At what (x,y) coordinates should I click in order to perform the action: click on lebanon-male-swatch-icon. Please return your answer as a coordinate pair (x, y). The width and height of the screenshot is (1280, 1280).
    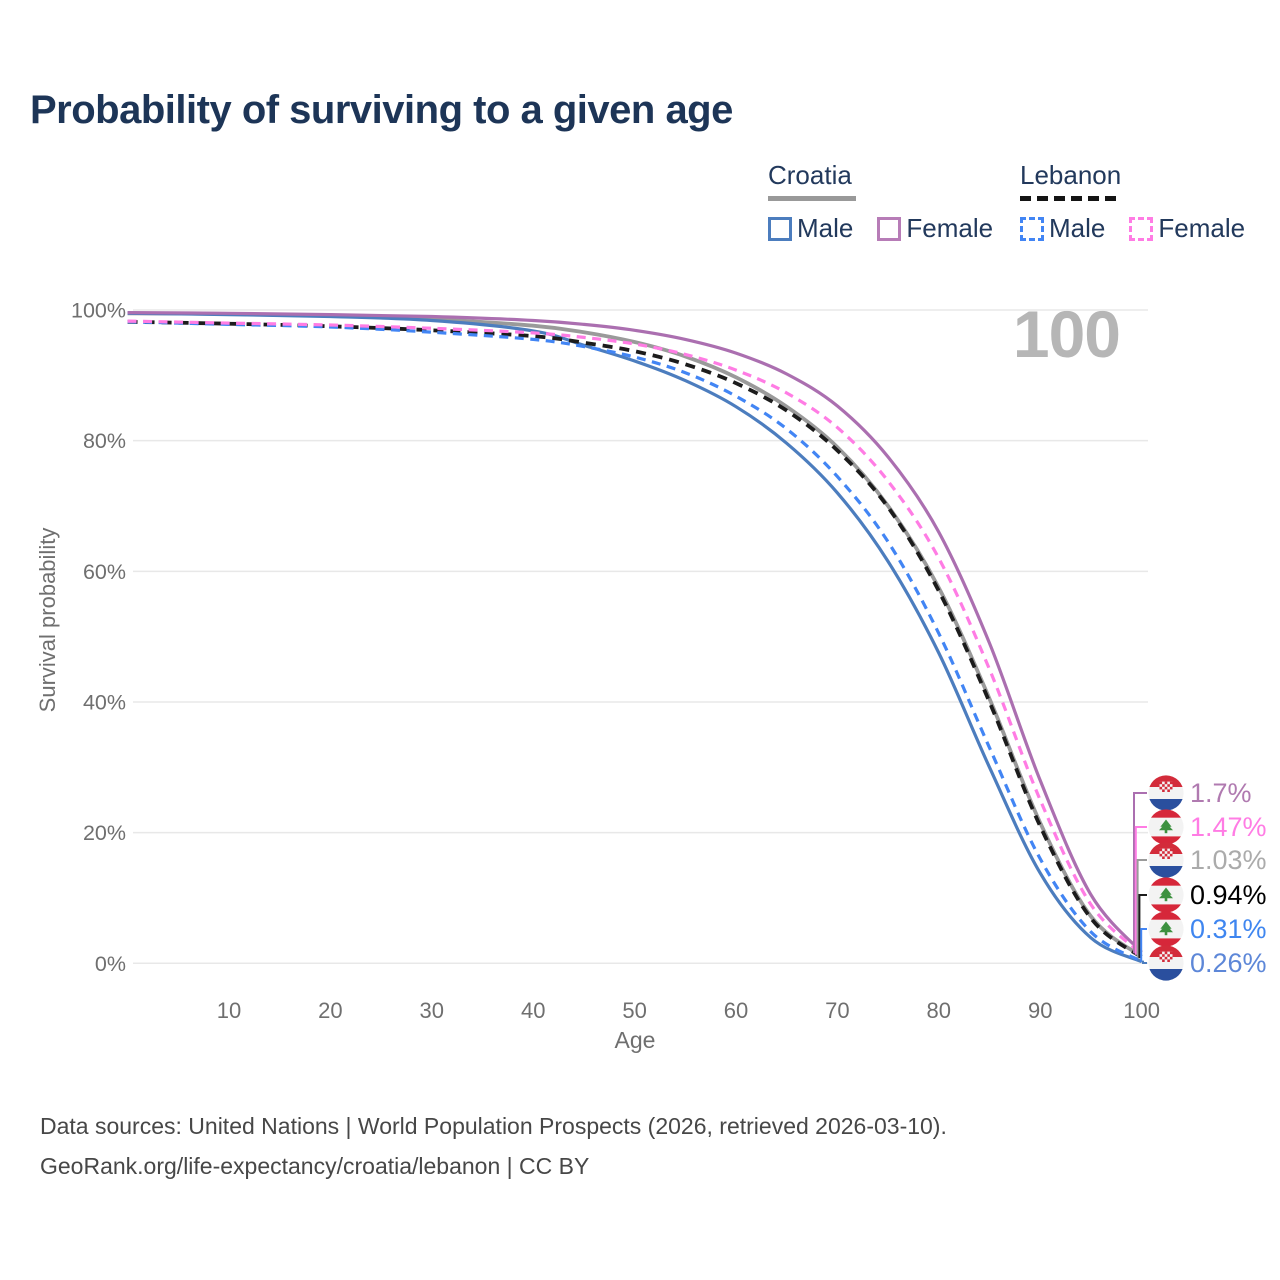
    Looking at the image, I should click on (1032, 228).